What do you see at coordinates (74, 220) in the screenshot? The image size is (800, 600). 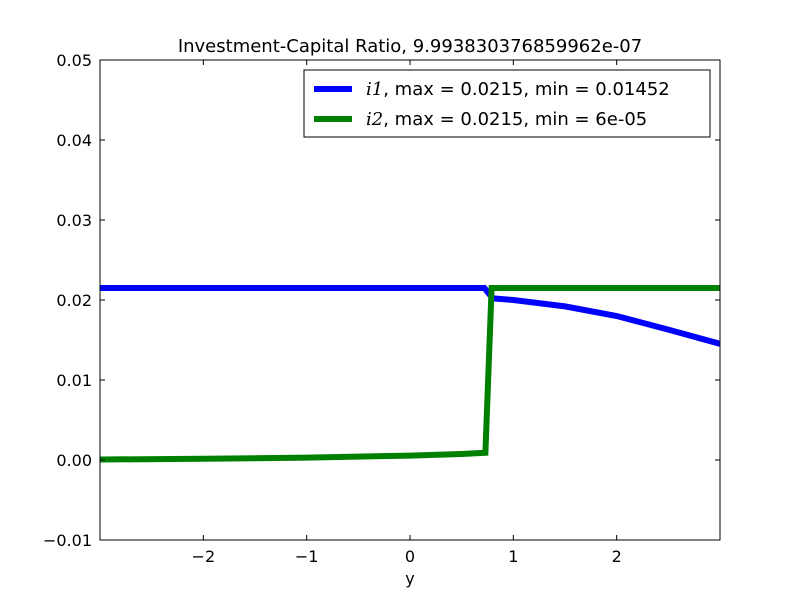 I see `y-tick-label: 0.03` at bounding box center [74, 220].